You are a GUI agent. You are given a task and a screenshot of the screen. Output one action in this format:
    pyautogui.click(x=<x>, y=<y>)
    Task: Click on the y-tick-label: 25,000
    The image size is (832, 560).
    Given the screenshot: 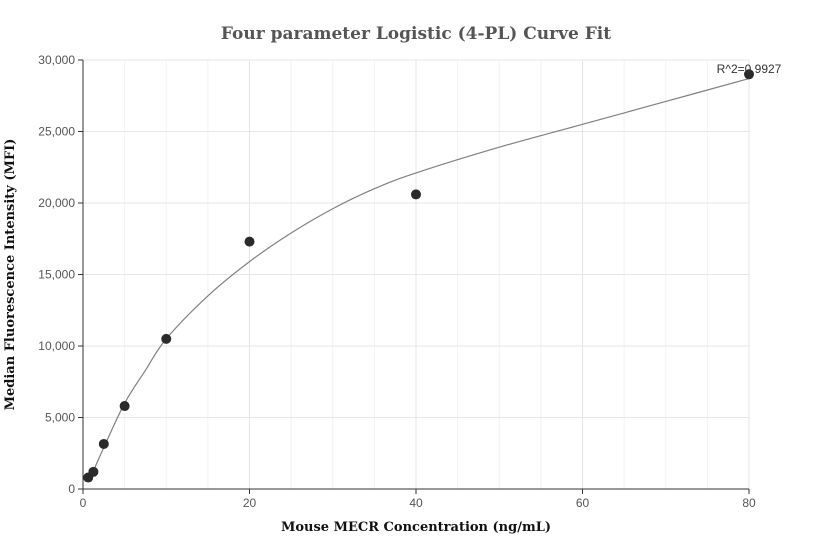 What is the action you would take?
    pyautogui.click(x=56, y=132)
    